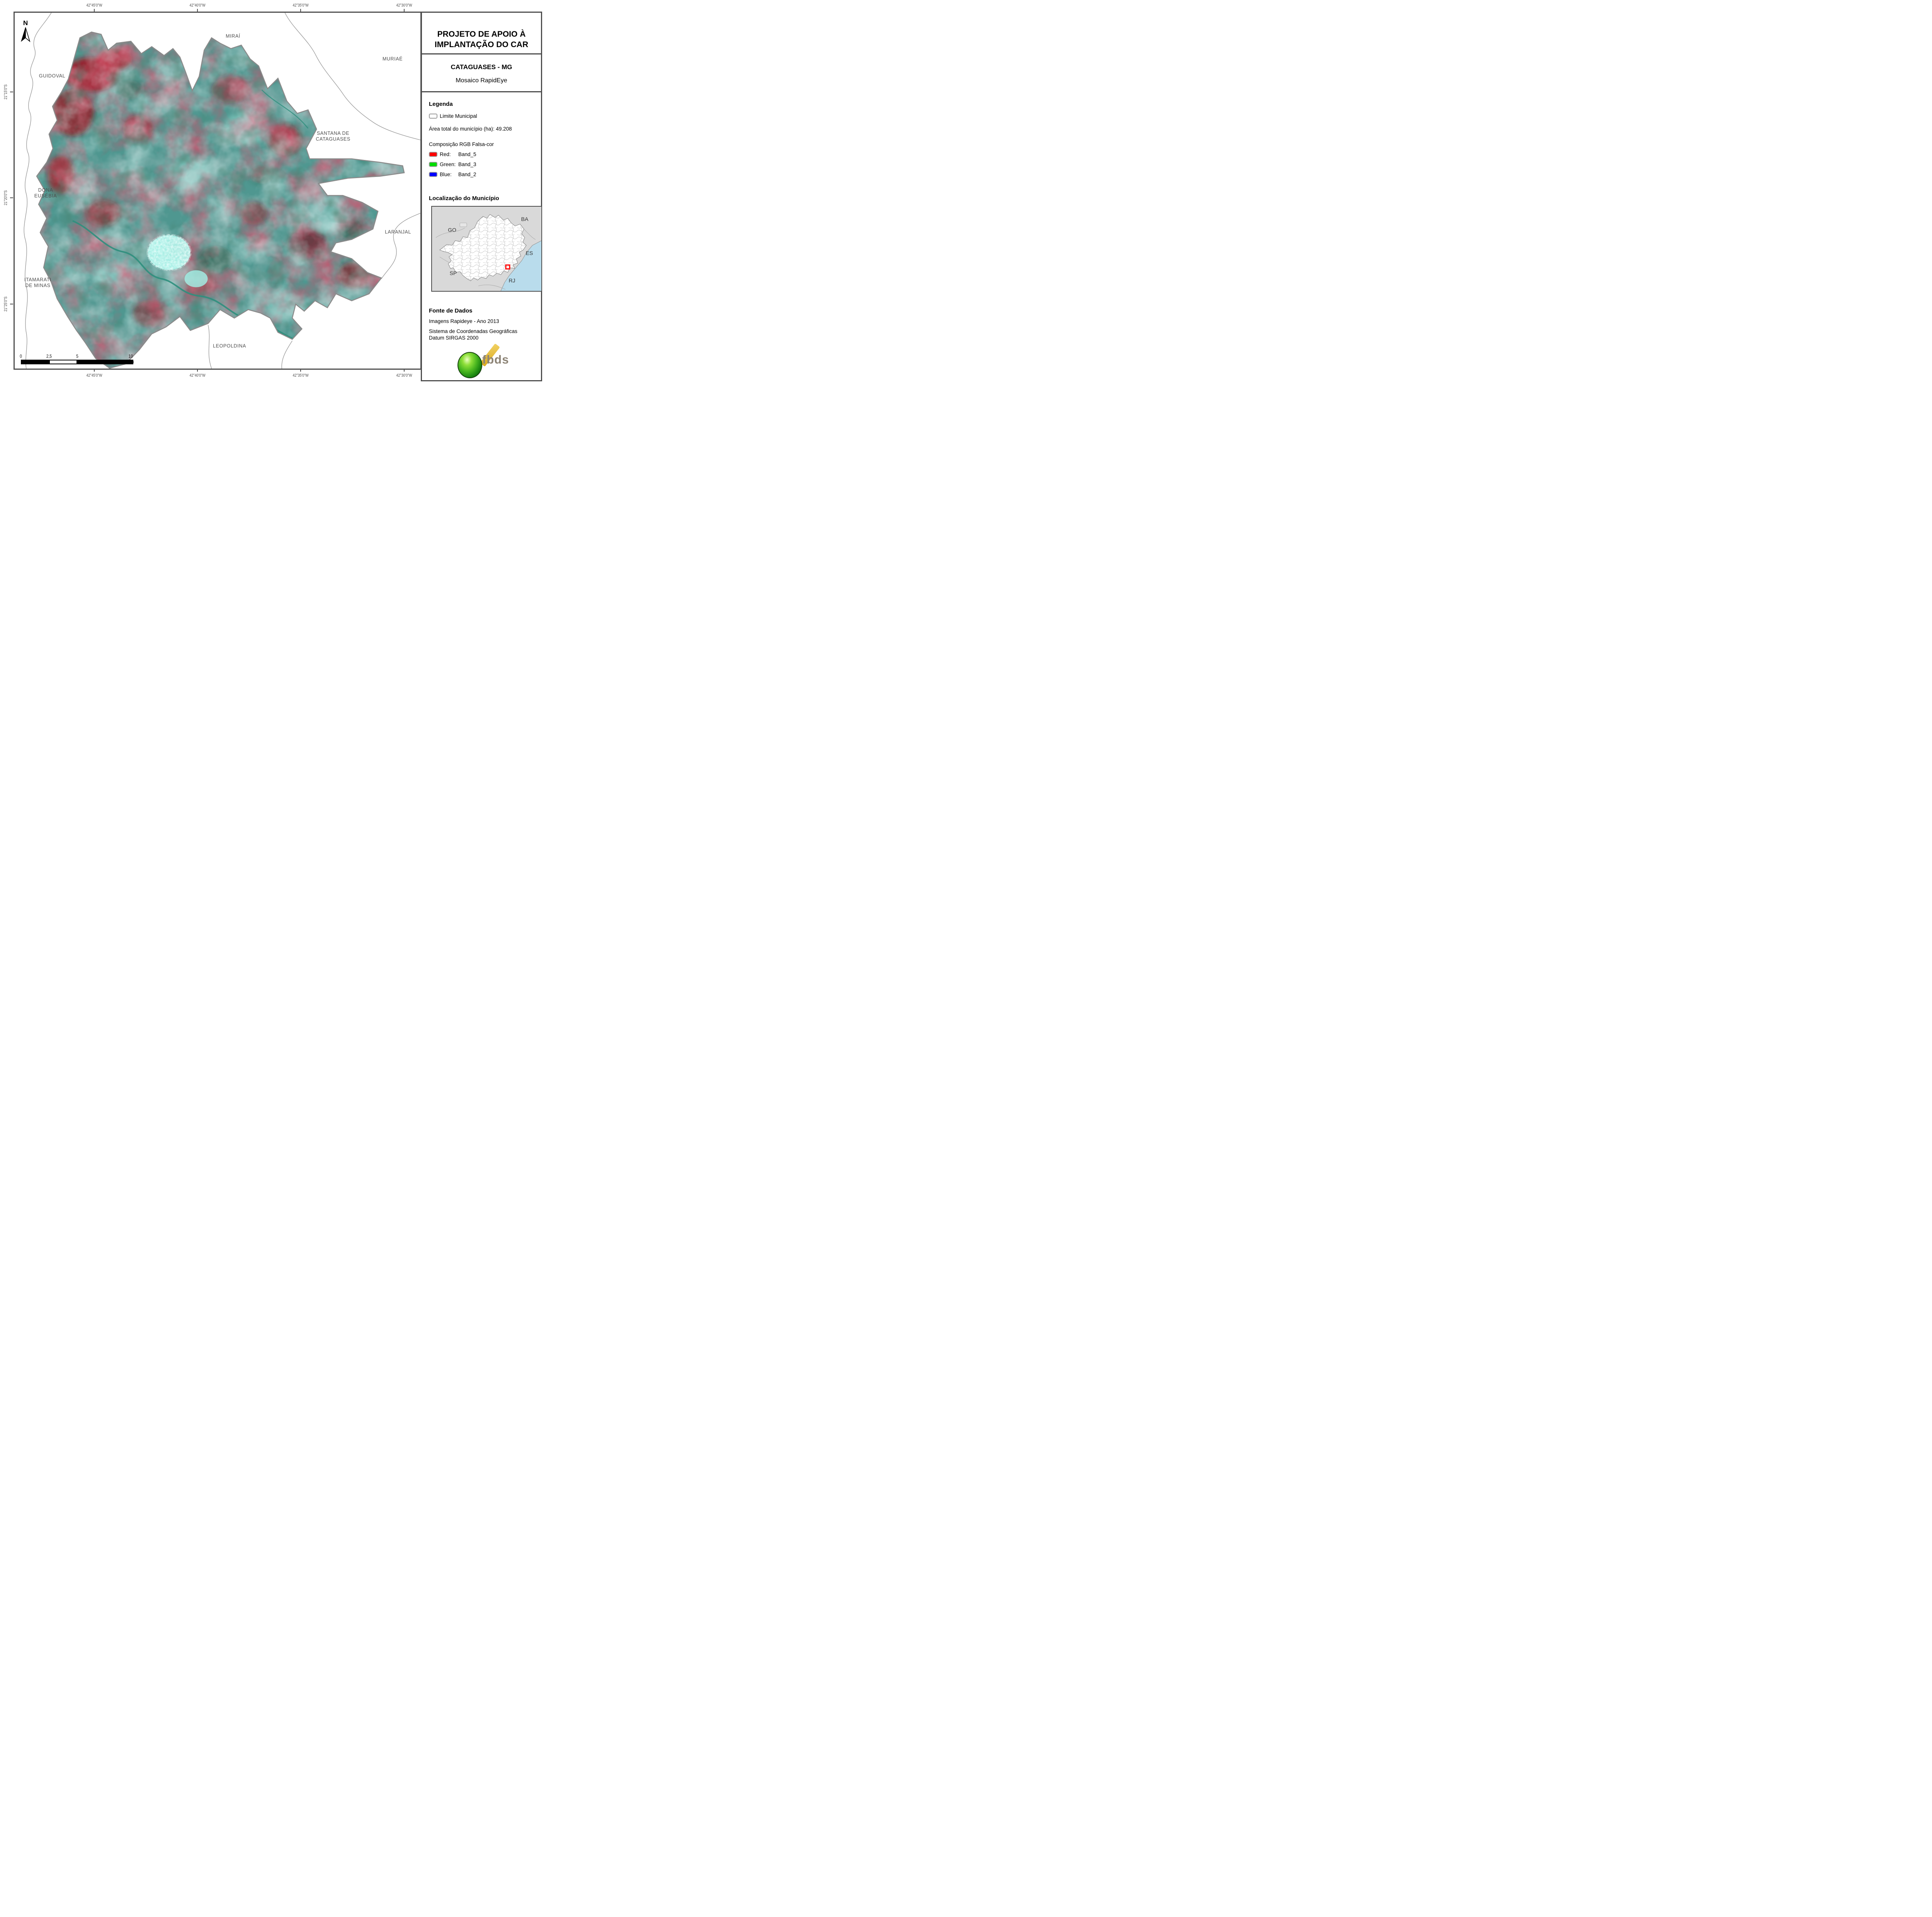  Describe the element at coordinates (25, 23) in the screenshot. I see `north-arrow-label: N` at that location.